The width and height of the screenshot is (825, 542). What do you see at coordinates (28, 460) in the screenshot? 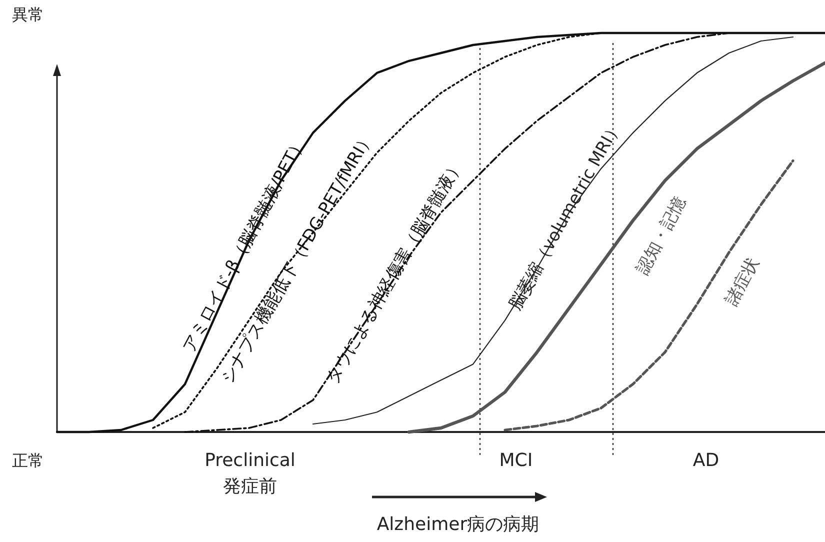
I see `text: 正常` at bounding box center [28, 460].